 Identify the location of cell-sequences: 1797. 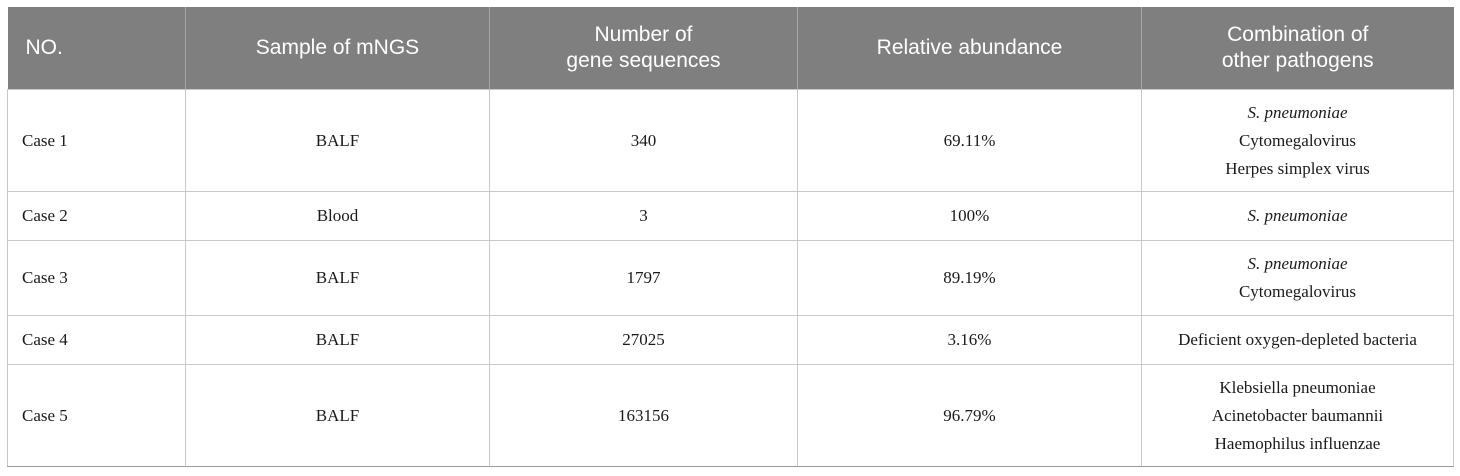
(643, 278).